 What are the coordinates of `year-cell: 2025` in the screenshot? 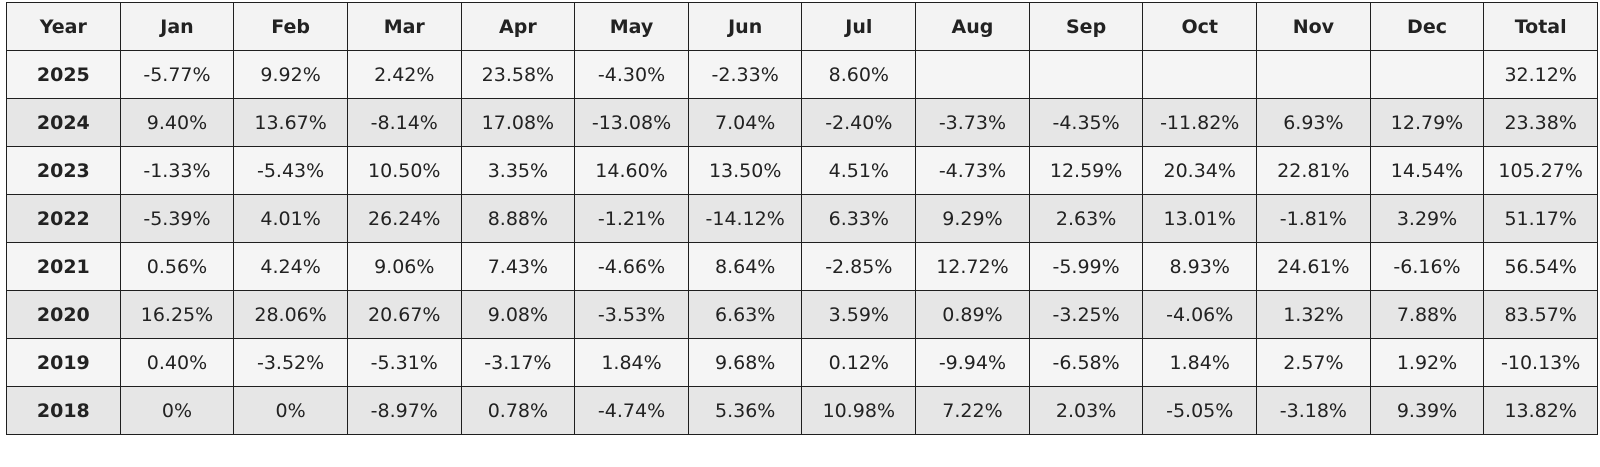 It's located at (63, 74).